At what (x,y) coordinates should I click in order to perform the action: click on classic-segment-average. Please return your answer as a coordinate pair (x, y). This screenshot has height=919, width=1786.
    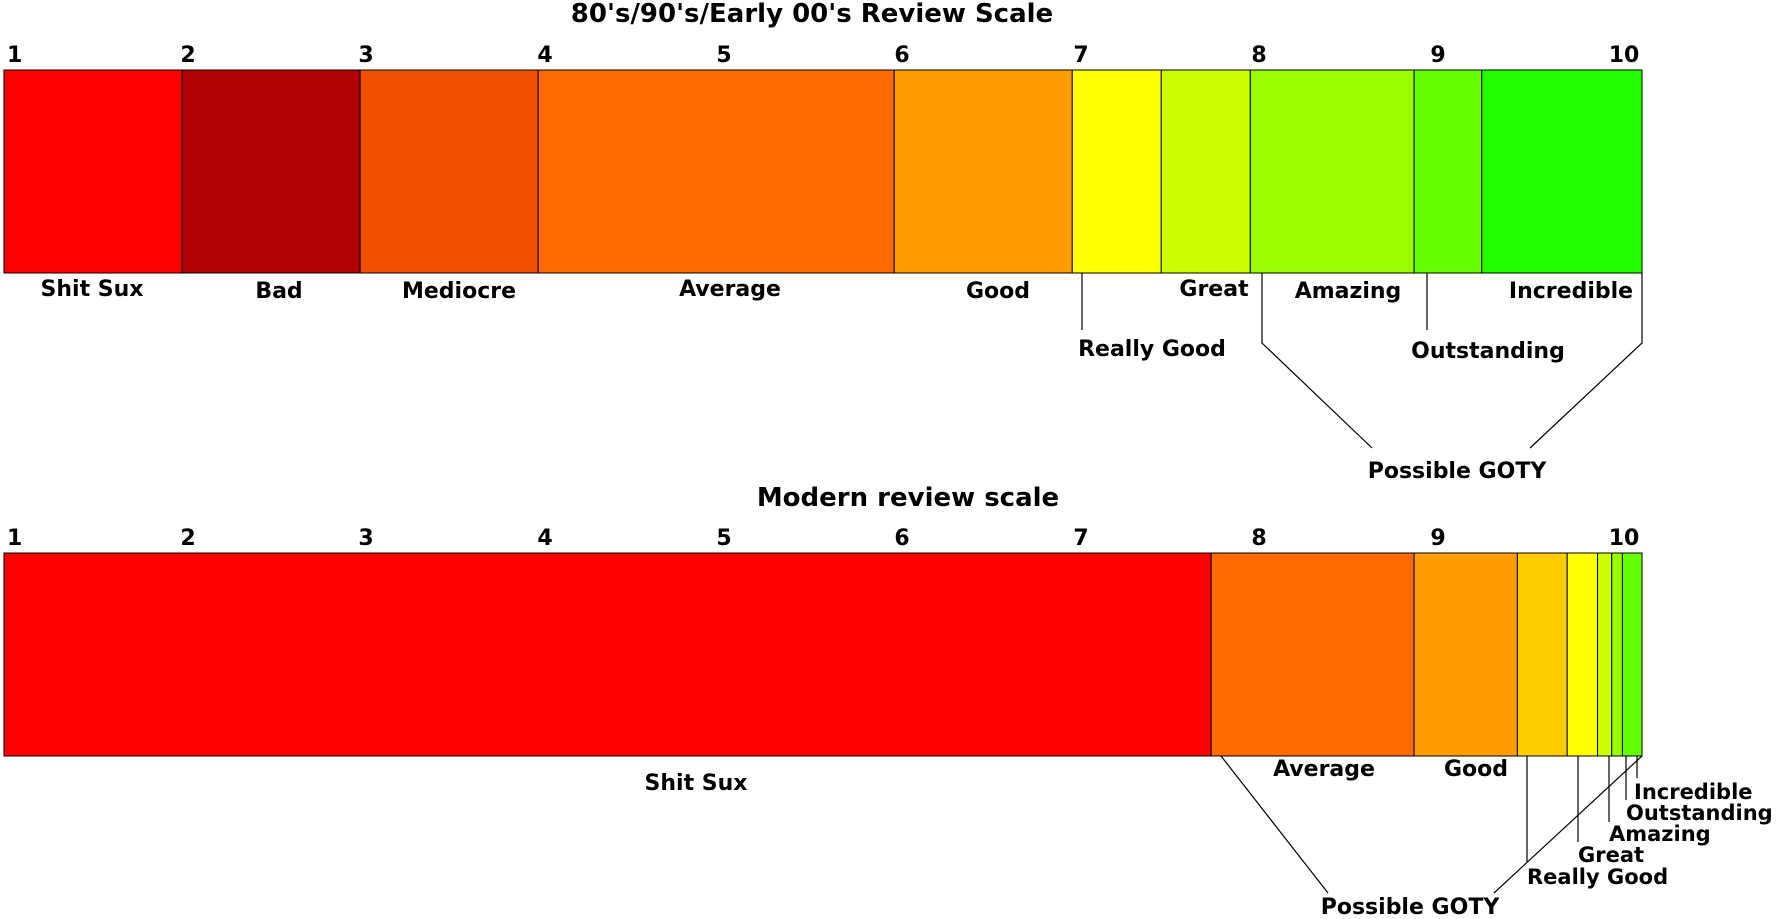
    Looking at the image, I should click on (716, 171).